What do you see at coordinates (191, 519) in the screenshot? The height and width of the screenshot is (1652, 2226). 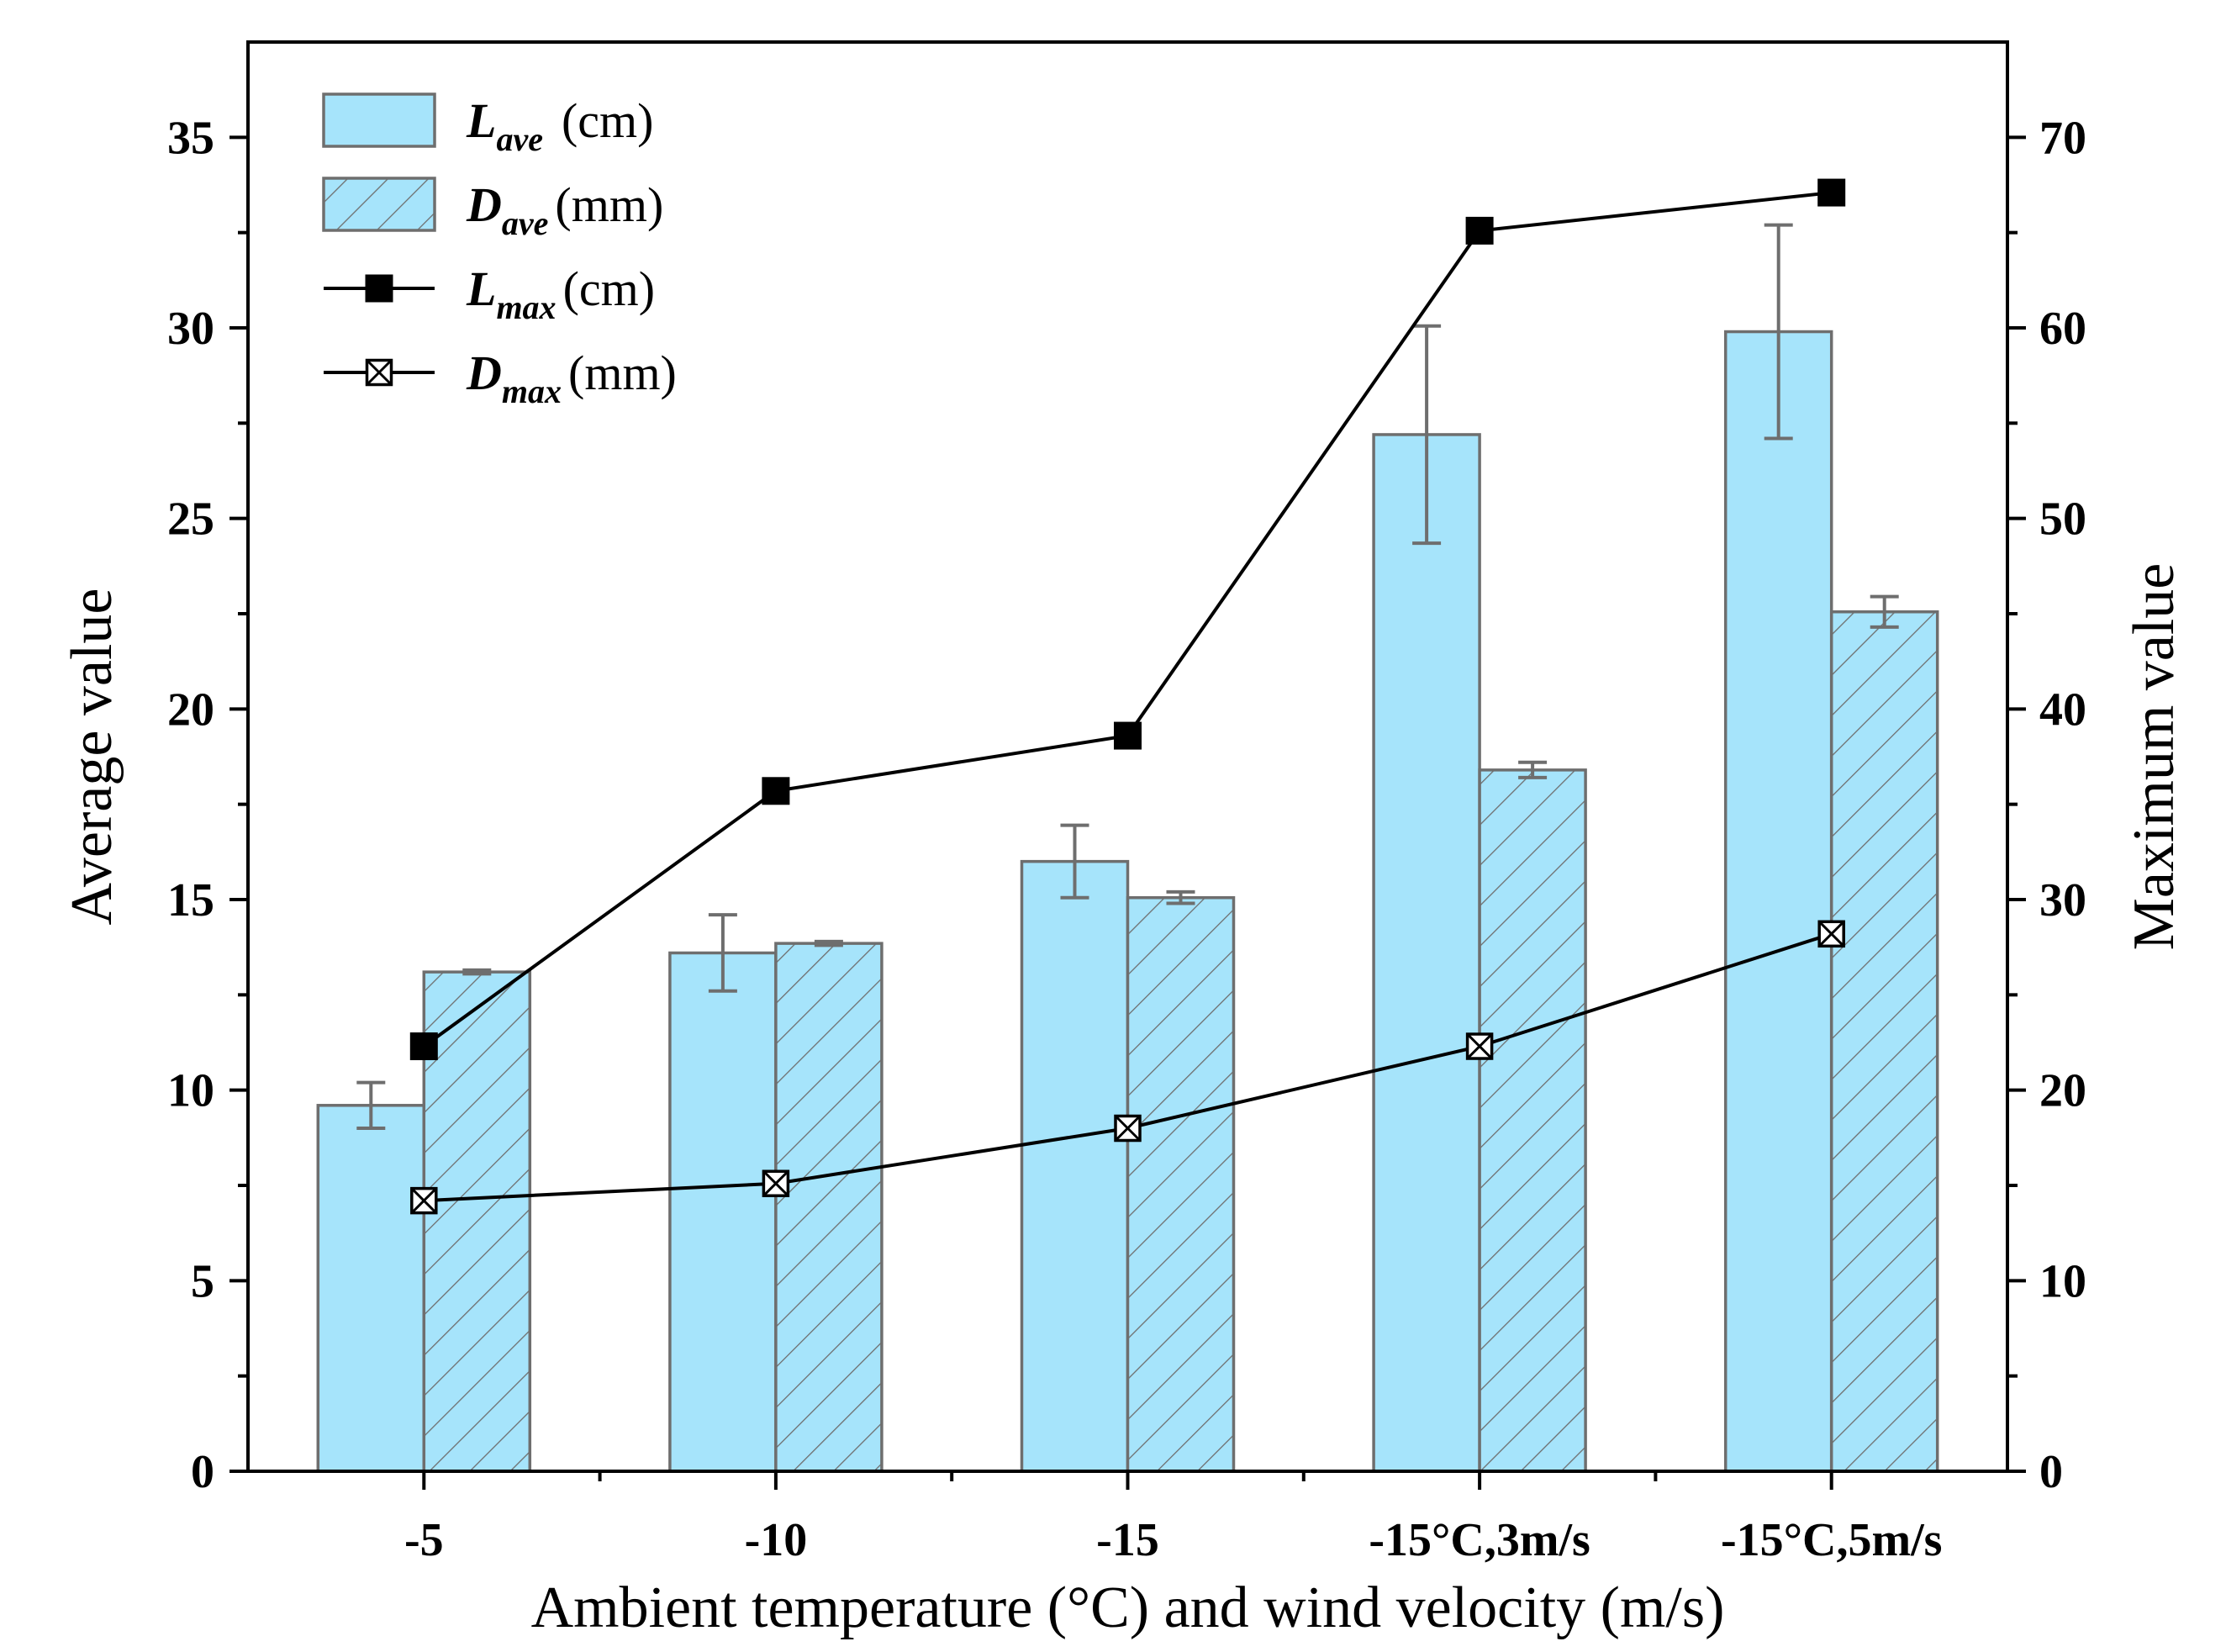 I see `y-left-tick-label: 25` at bounding box center [191, 519].